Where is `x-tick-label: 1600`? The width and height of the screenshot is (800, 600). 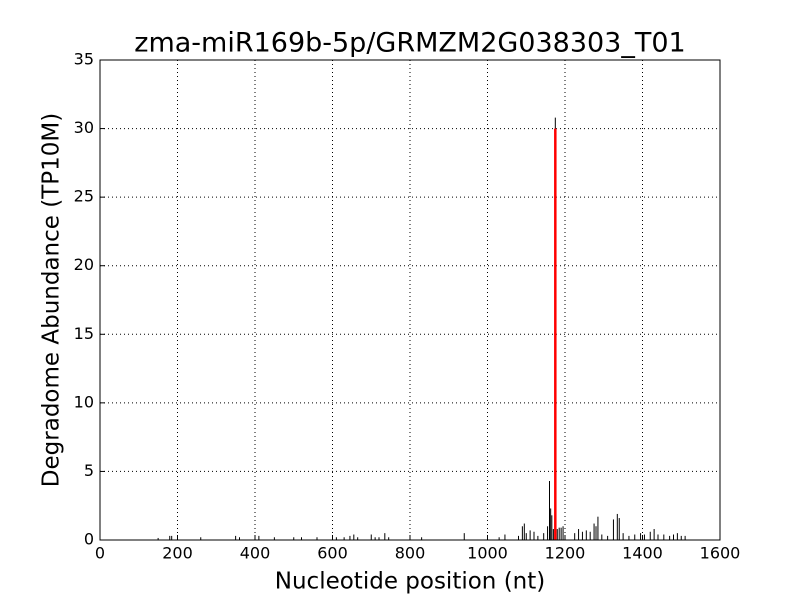 x-tick-label: 1600 is located at coordinates (720, 553).